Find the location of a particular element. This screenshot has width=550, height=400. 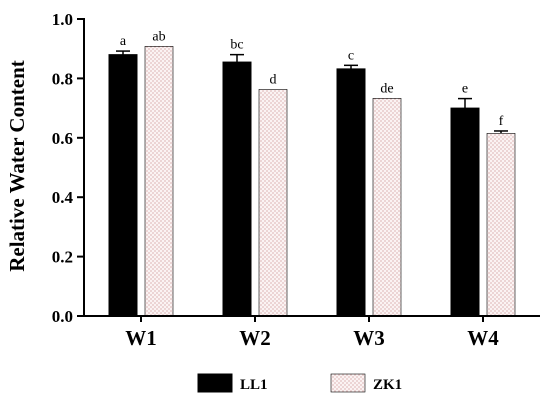

legend-swatch-ll1 is located at coordinates (215, 383).